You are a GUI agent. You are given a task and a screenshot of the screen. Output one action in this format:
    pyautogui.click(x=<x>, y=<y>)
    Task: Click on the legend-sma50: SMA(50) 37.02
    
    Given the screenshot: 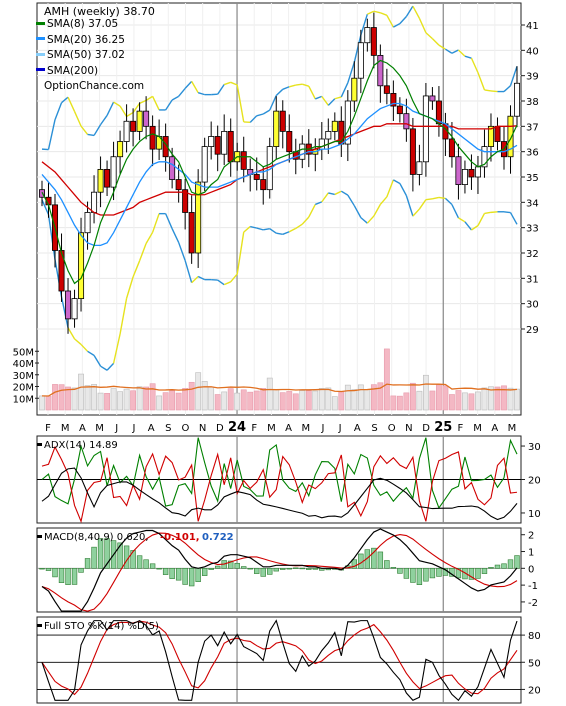 What is the action you would take?
    pyautogui.click(x=86, y=55)
    